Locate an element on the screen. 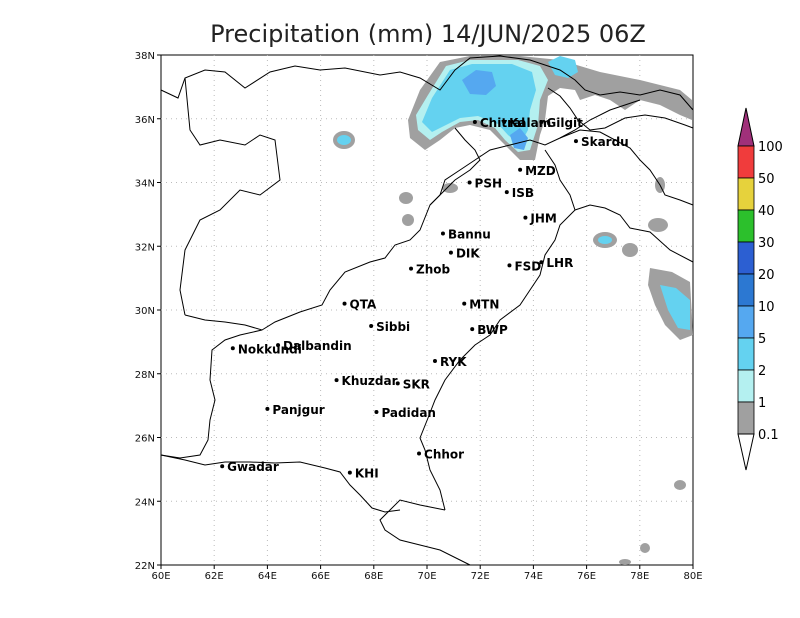 The height and width of the screenshot is (618, 800). map-title: Precipitation (mm) 14/JUN/2025 06Z is located at coordinates (428, 34).